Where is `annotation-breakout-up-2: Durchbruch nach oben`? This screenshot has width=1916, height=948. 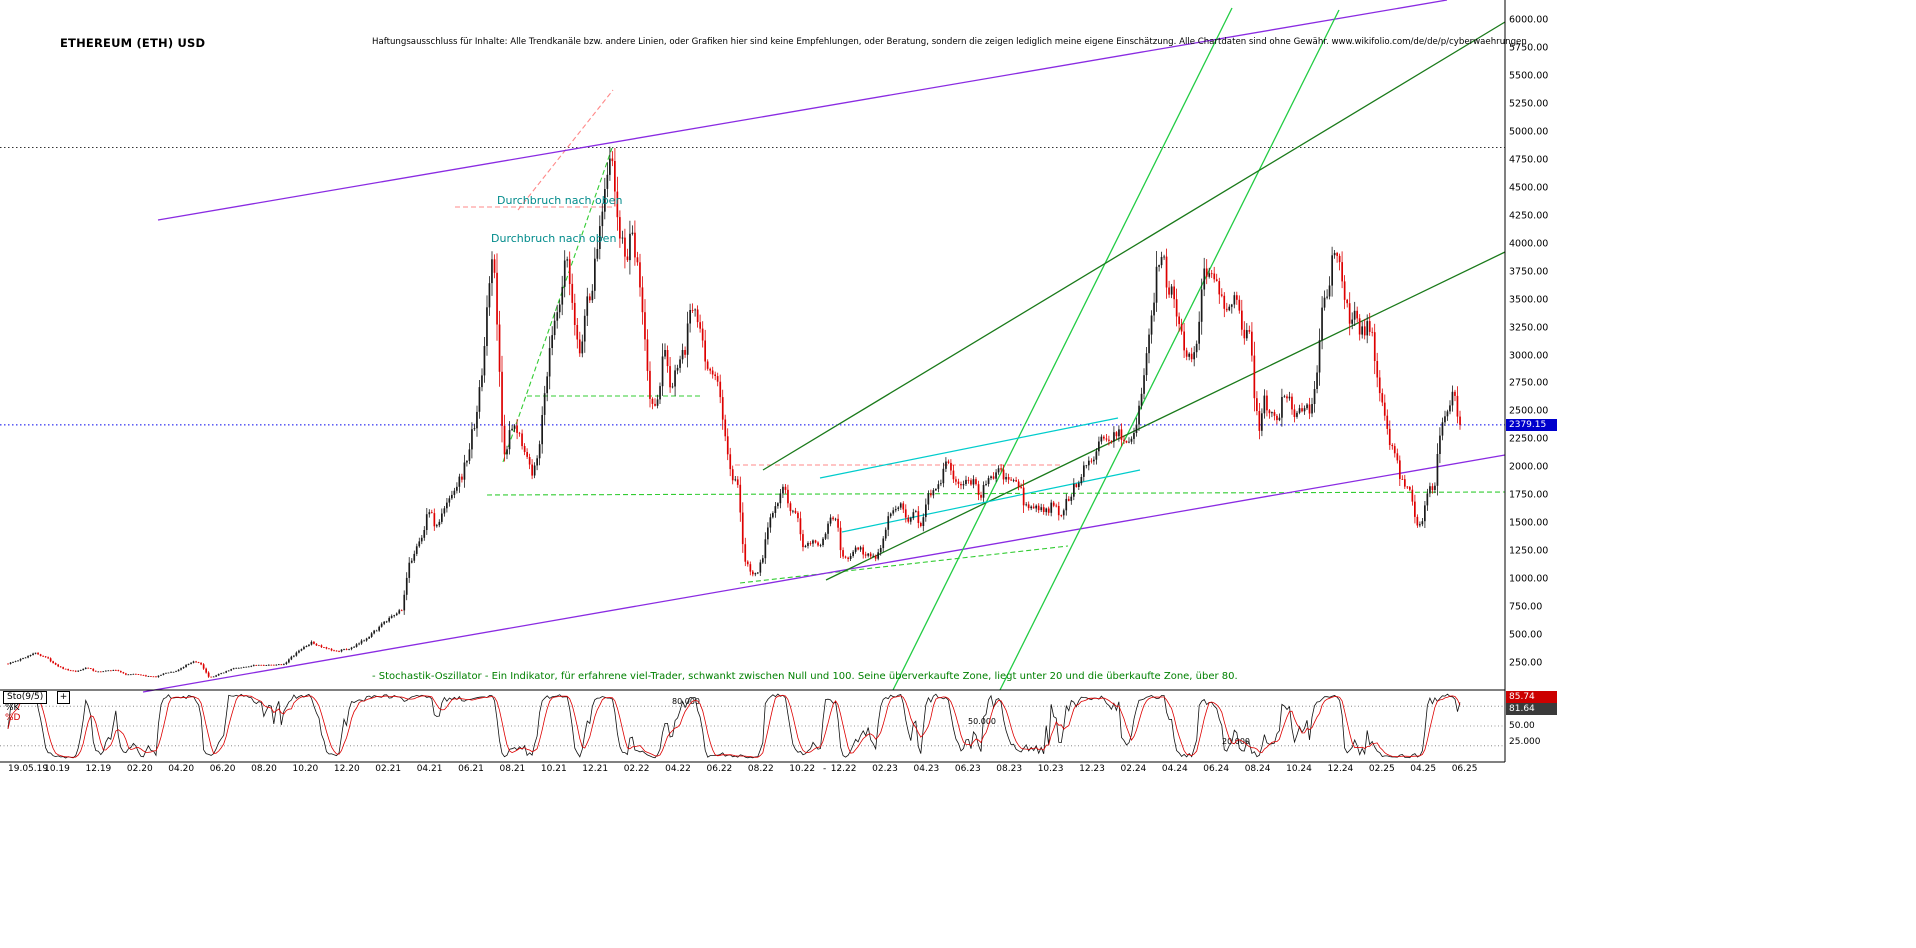
annotation-breakout-up-2: Durchbruch nach oben is located at coordinates (554, 238).